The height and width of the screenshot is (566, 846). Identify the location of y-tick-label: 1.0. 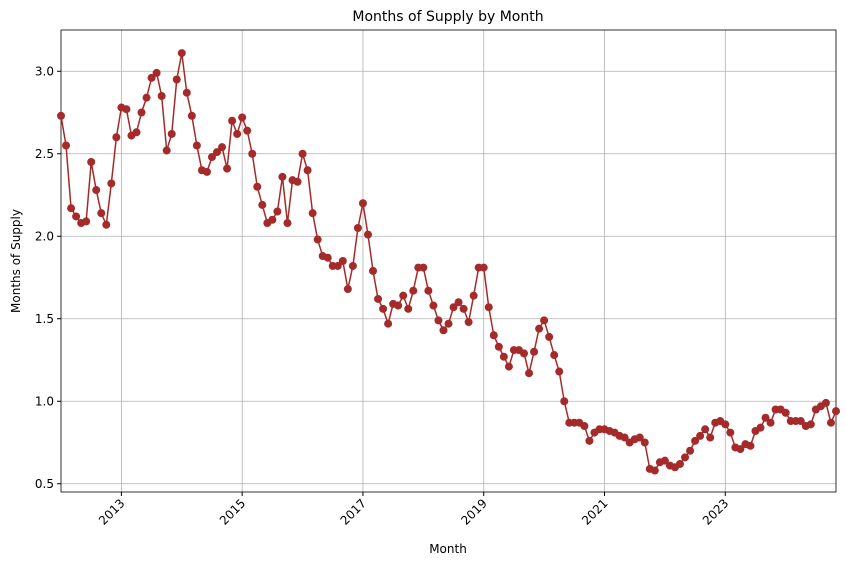
(44, 401).